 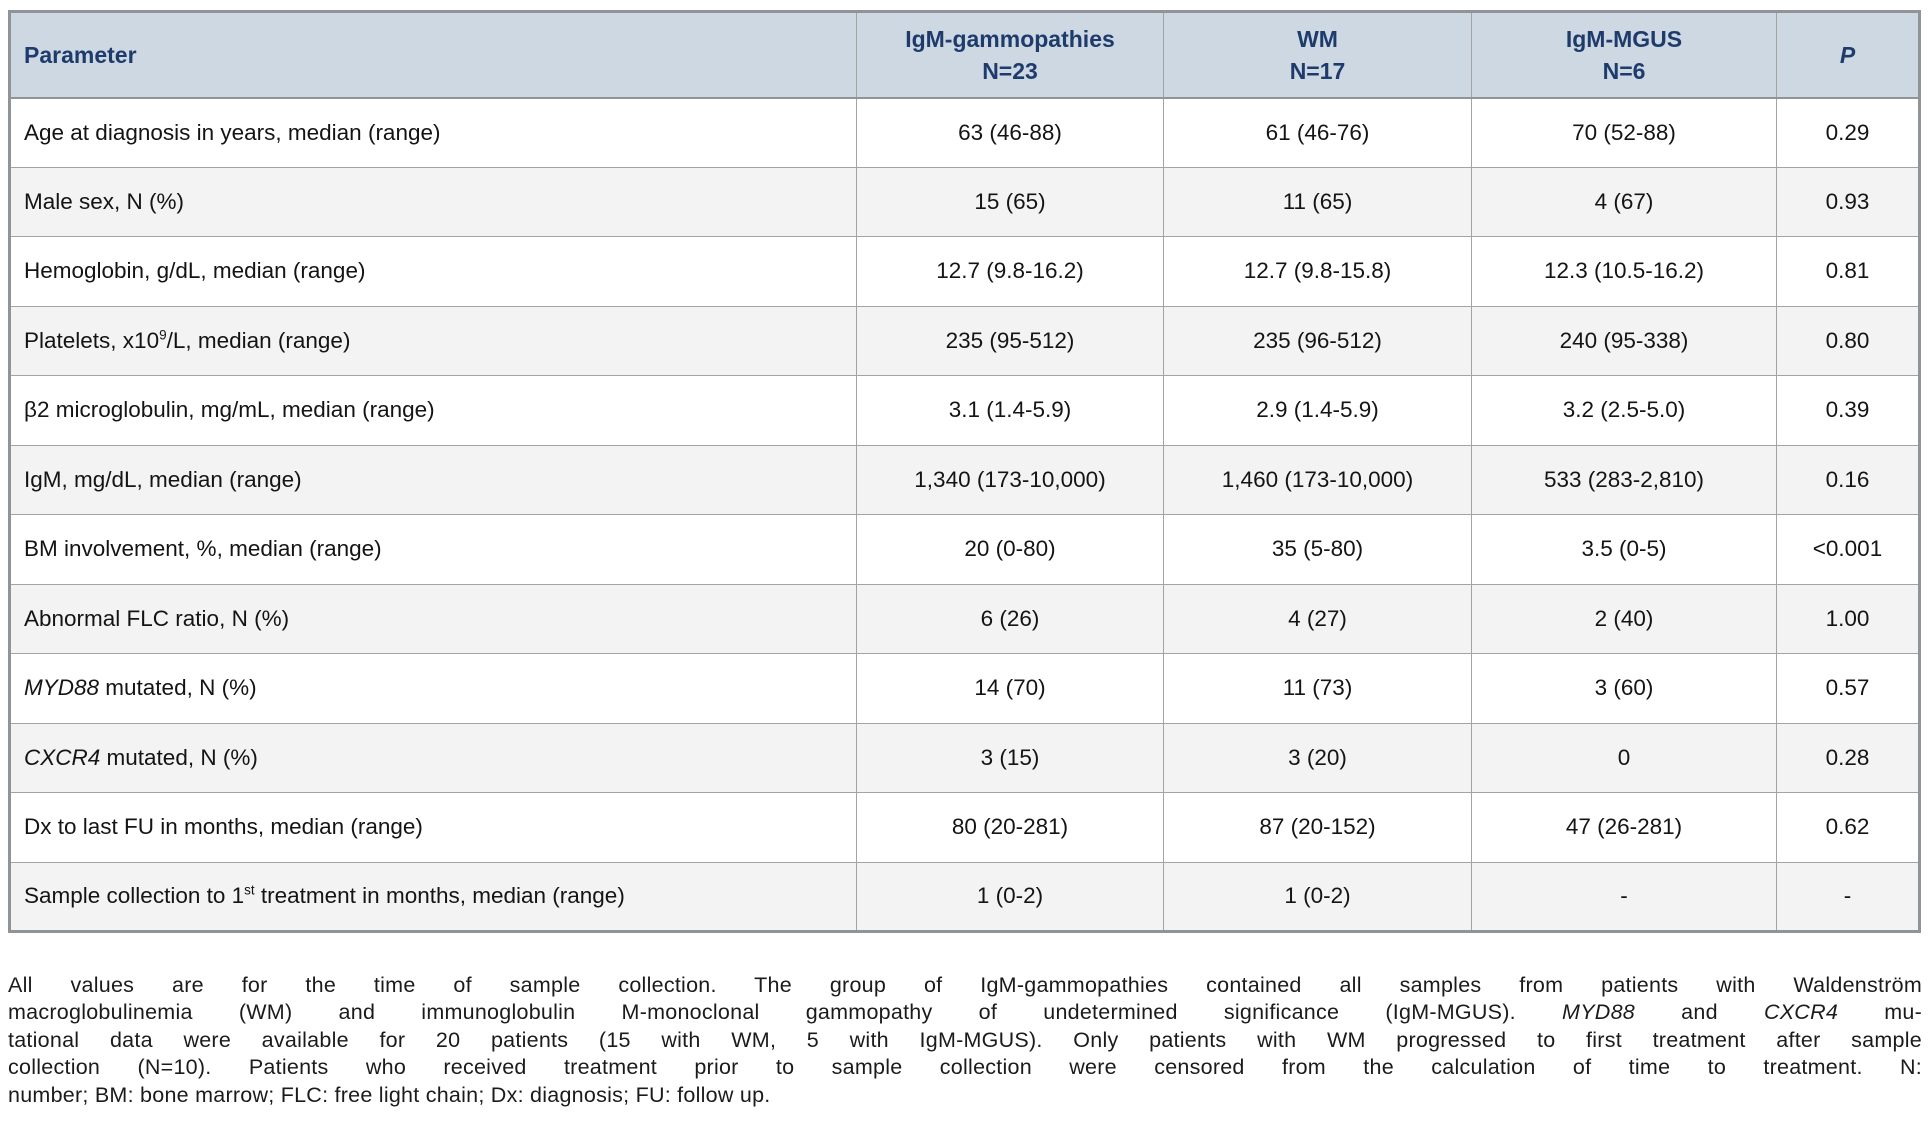 I want to click on column-header-parameter: Parameter, so click(x=433, y=55).